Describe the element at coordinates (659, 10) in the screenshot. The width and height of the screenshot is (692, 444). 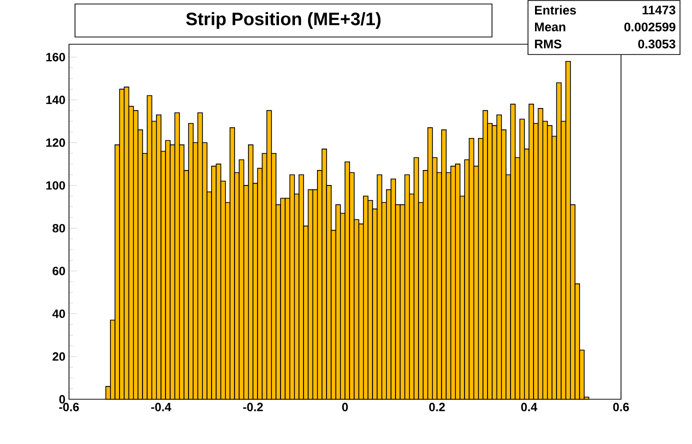
I see `text: 11473` at that location.